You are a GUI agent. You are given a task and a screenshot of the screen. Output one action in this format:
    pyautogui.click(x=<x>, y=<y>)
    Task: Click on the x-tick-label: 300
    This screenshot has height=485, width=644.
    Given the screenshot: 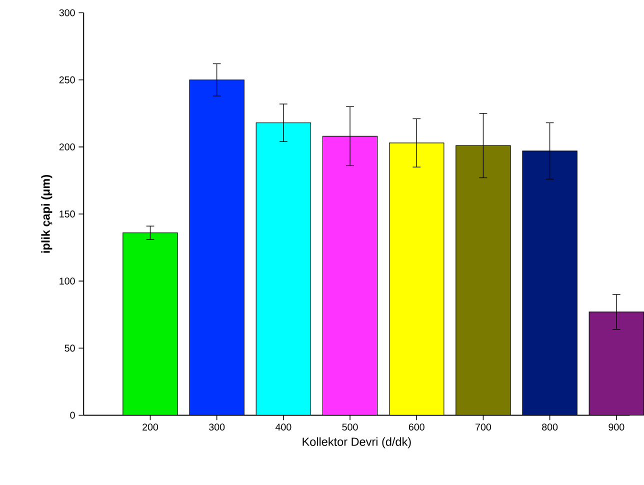 What is the action you would take?
    pyautogui.click(x=217, y=427)
    